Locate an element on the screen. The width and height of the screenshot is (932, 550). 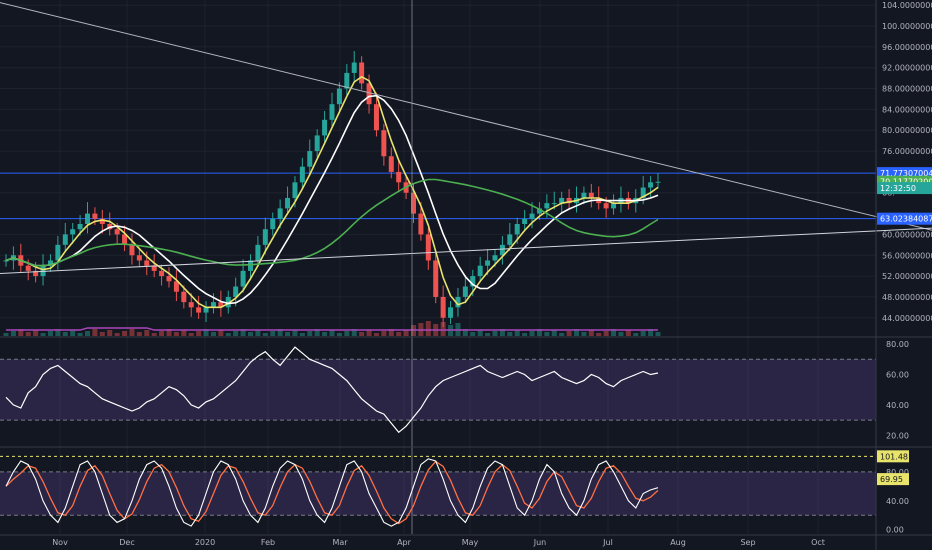
rsi-tick-label: 80.00 is located at coordinates (897, 344).